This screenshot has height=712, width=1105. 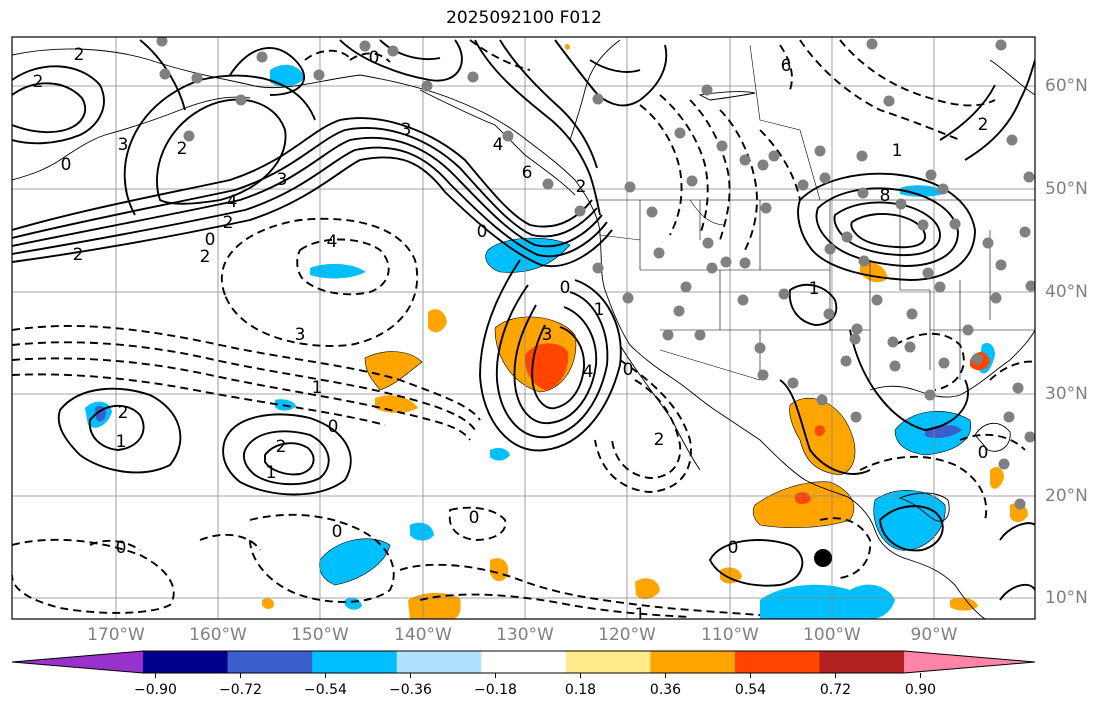 I want to click on colorbar-tick-label: 0.36, so click(x=665, y=690).